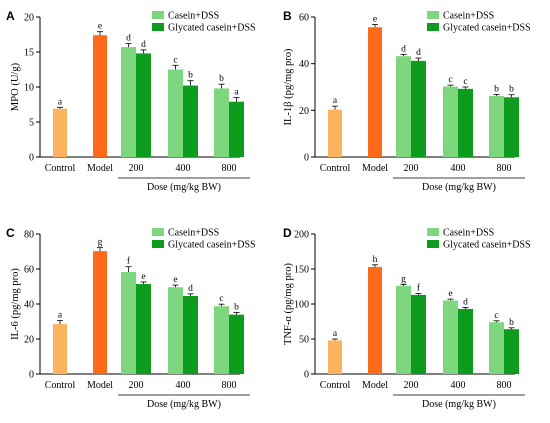 Image resolution: width=550 pixels, height=423 pixels. What do you see at coordinates (288, 304) in the screenshot?
I see `panel-d-y-axis-title: TNF-α (pg/mg pro)` at bounding box center [288, 304].